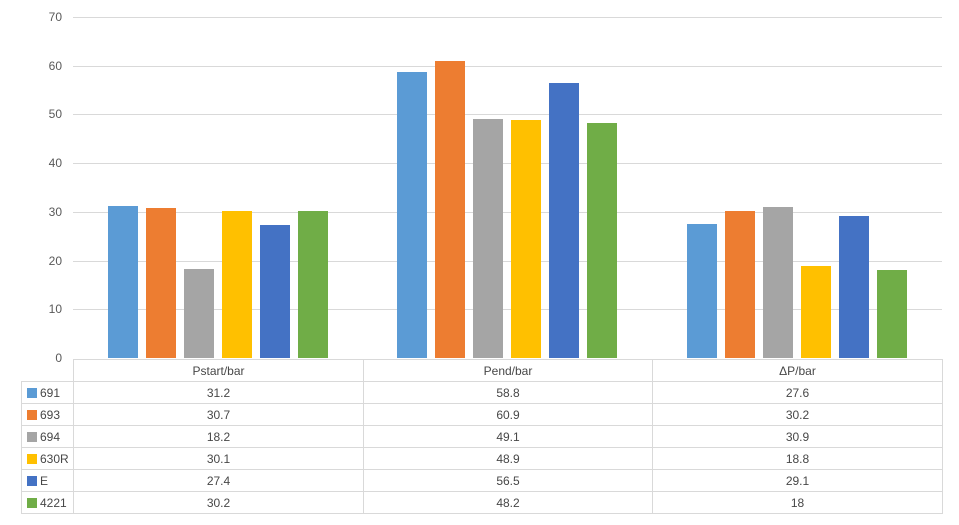 This screenshot has height=525, width=959. Describe the element at coordinates (53, 502) in the screenshot. I see `series-name-label: 4221` at that location.